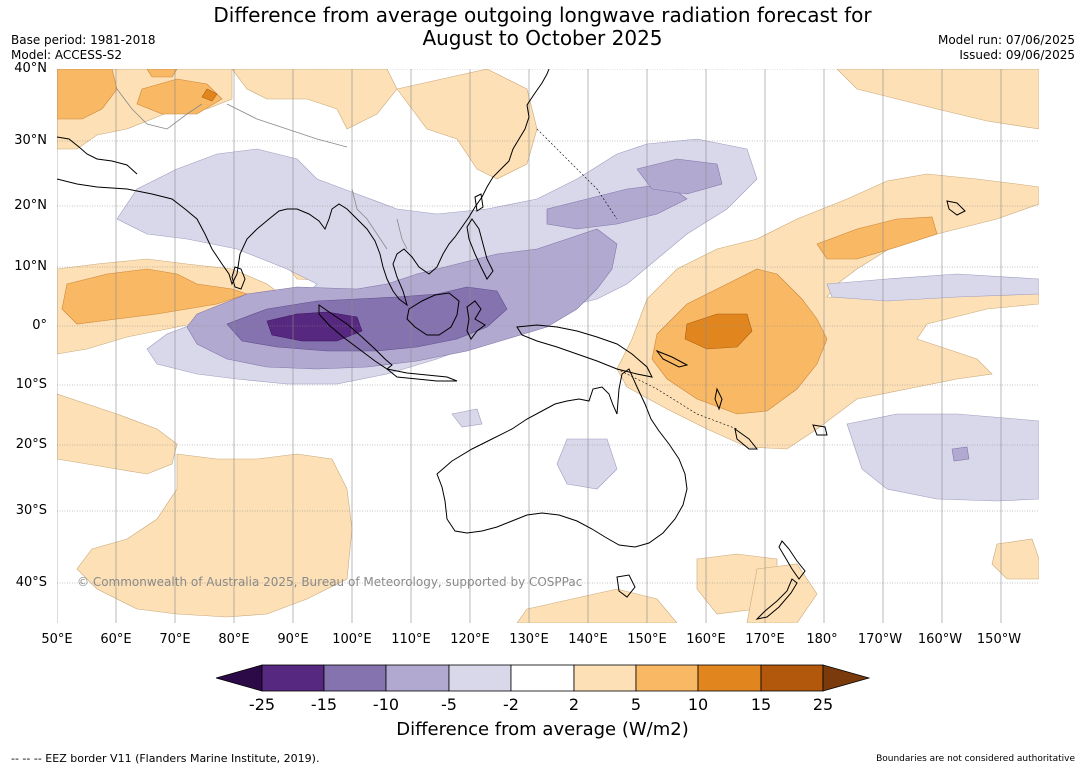 This screenshot has width=1085, height=770. Describe the element at coordinates (542, 729) in the screenshot. I see `colorbar-title: Difference from average (W/m2)` at that location.